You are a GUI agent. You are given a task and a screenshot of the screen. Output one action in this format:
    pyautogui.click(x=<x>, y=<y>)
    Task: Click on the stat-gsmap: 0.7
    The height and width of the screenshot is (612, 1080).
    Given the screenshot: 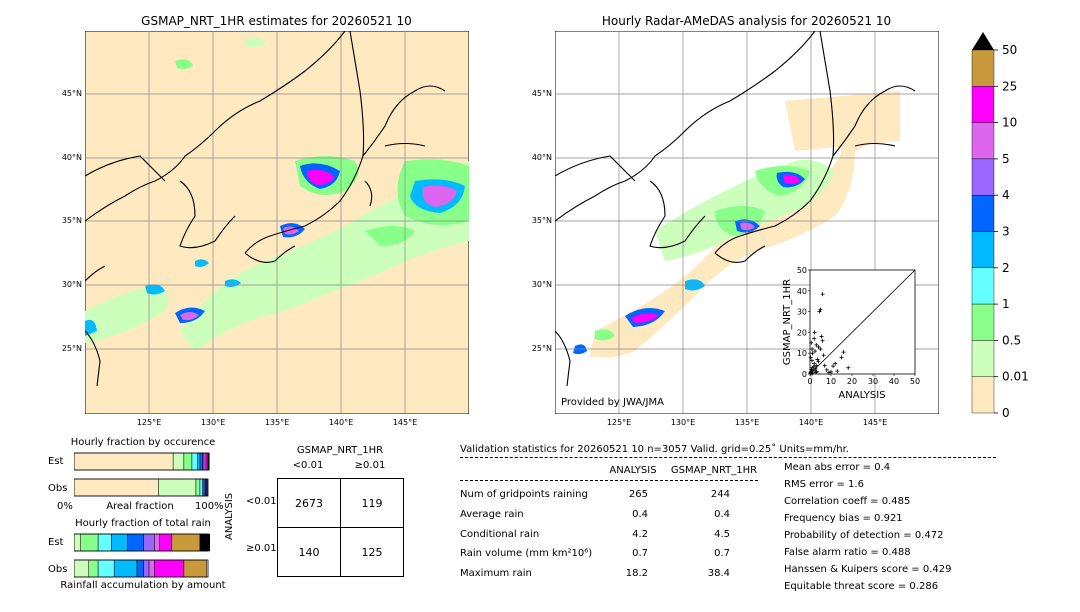 What is the action you would take?
    pyautogui.click(x=722, y=553)
    